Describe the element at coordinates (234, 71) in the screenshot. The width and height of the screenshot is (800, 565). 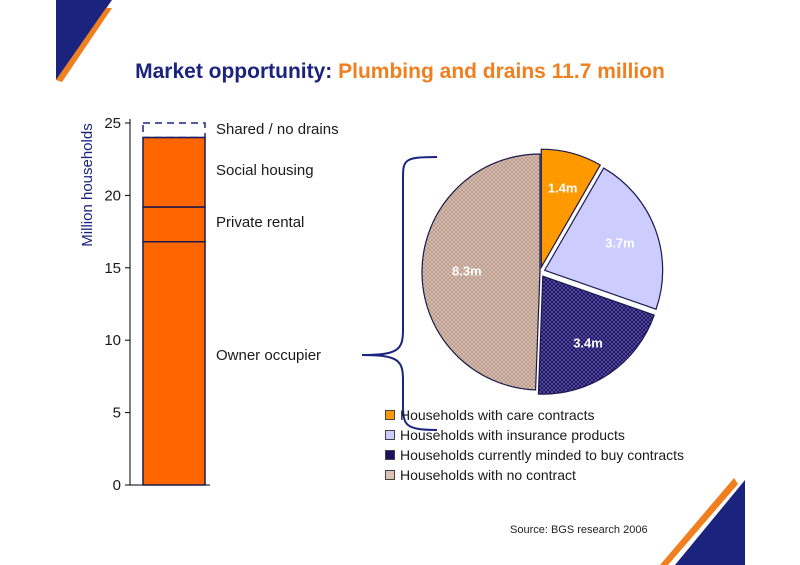
I see `title-prefix: Market opportunity:` at that location.